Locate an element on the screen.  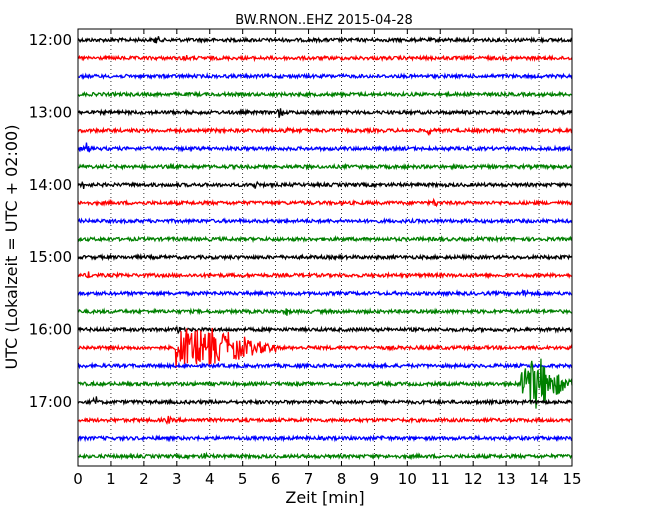
chart-title: BW.RNON..EHZ 2015-04-28 is located at coordinates (324, 20).